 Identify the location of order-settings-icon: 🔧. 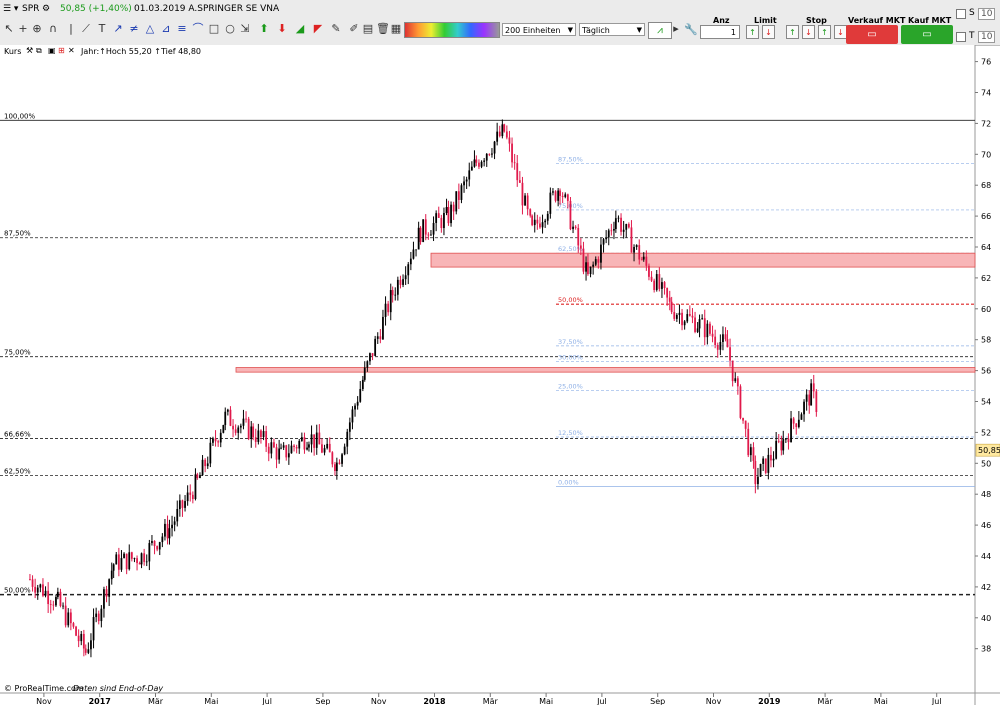
(691, 29).